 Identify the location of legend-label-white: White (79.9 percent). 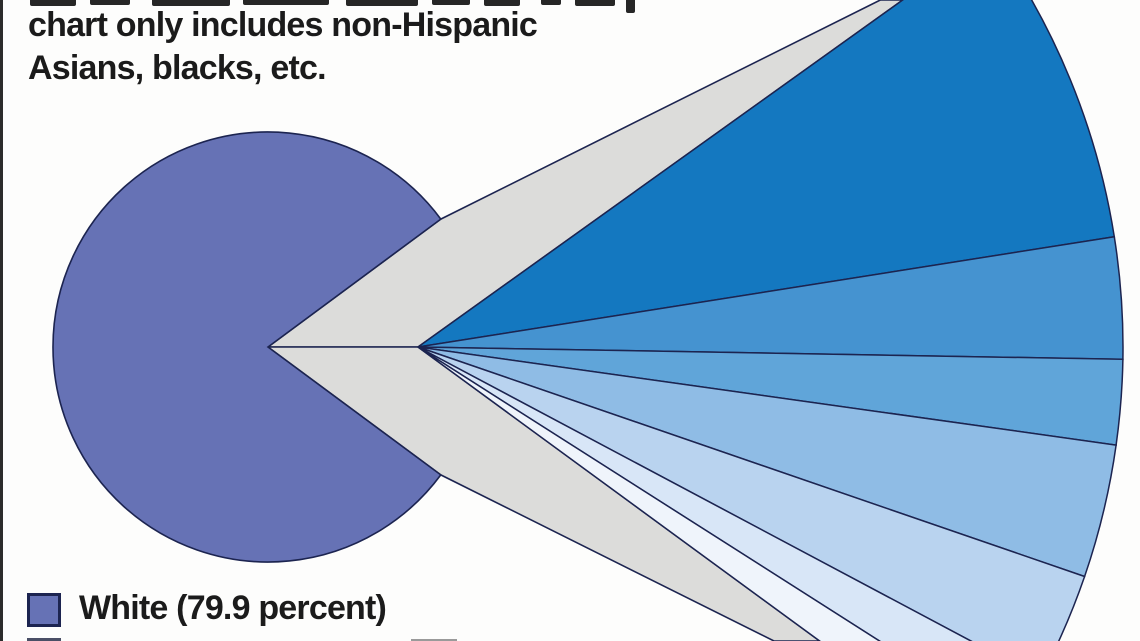
(233, 608).